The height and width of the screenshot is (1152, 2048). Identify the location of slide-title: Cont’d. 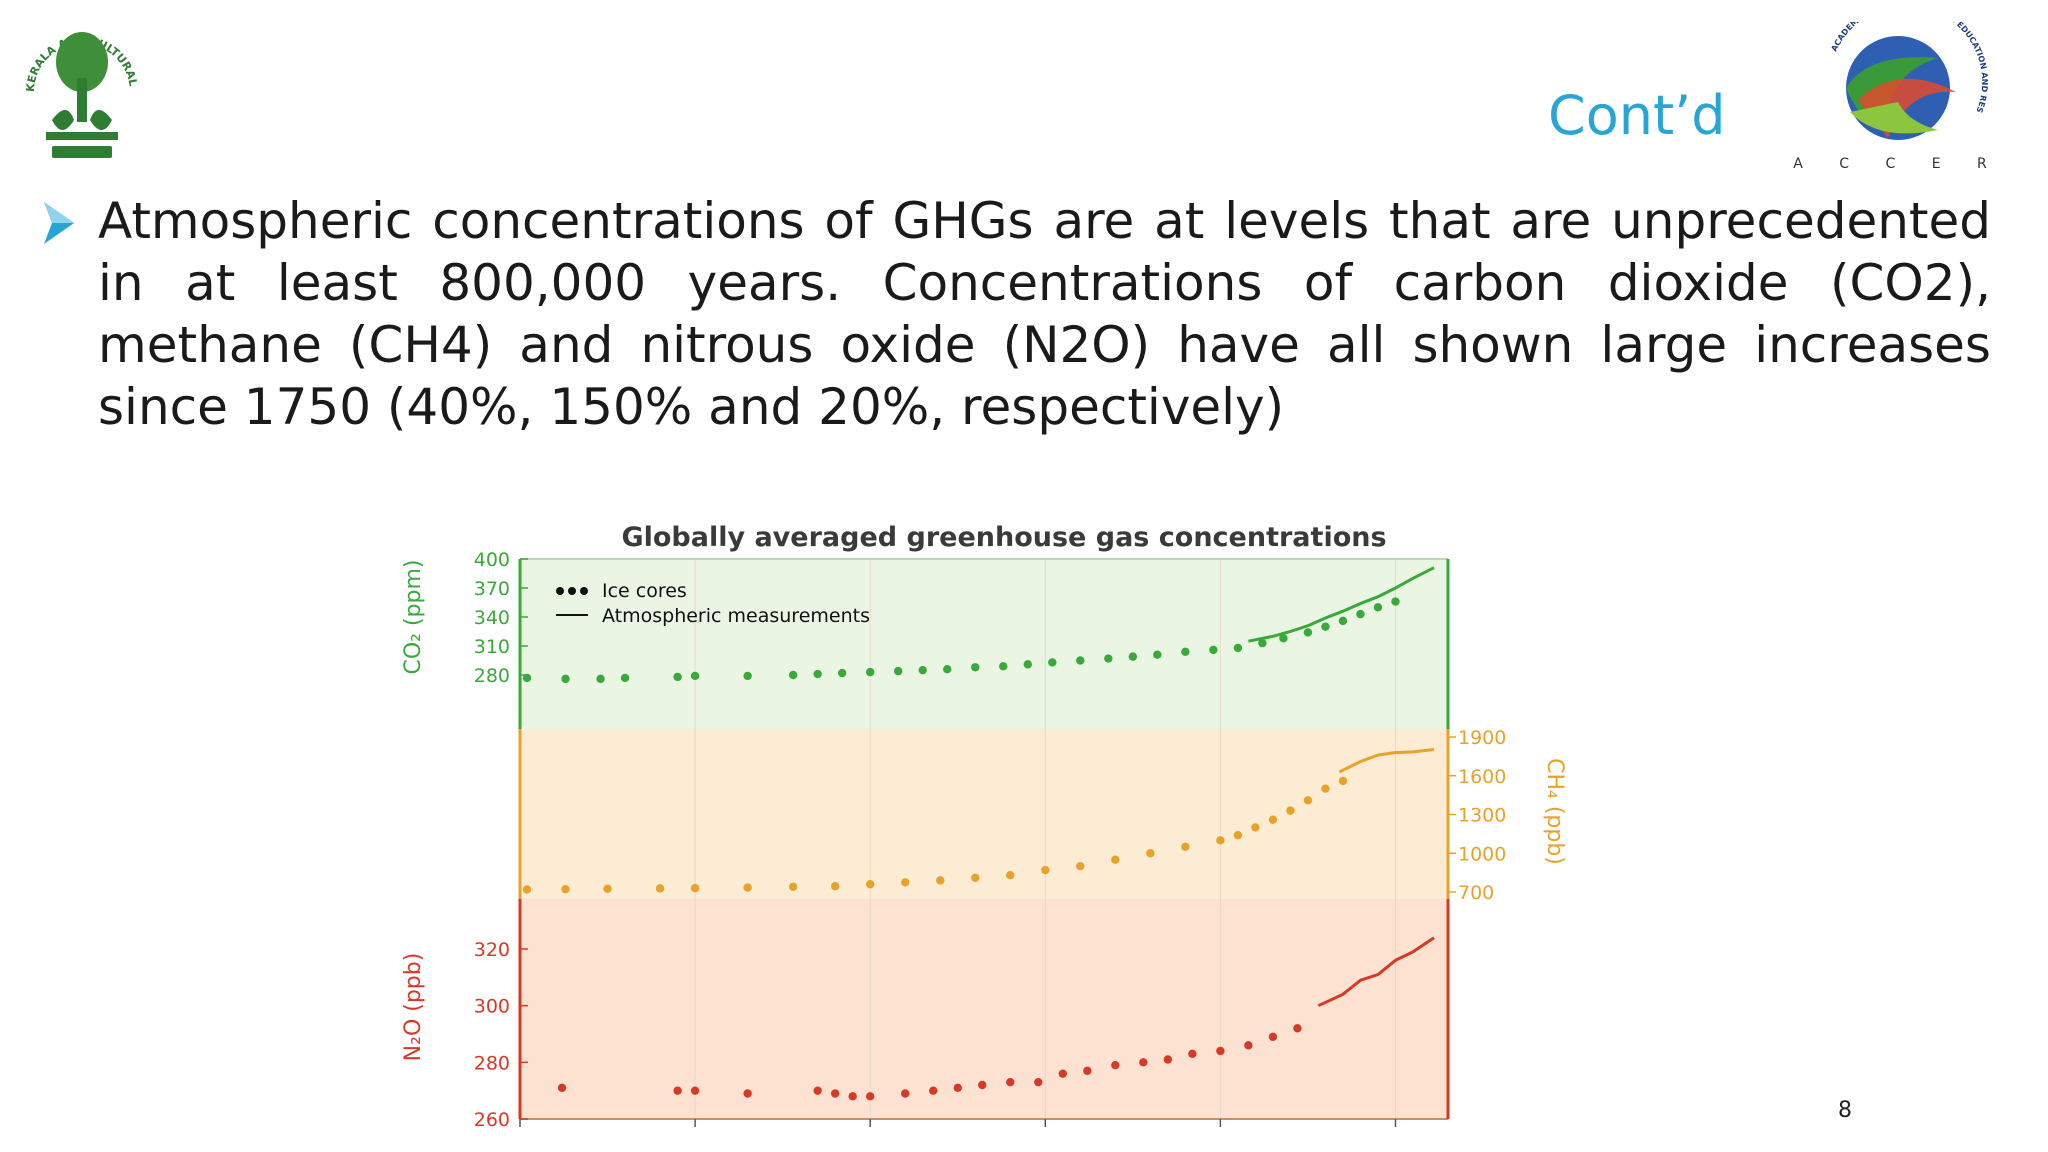
(1637, 115).